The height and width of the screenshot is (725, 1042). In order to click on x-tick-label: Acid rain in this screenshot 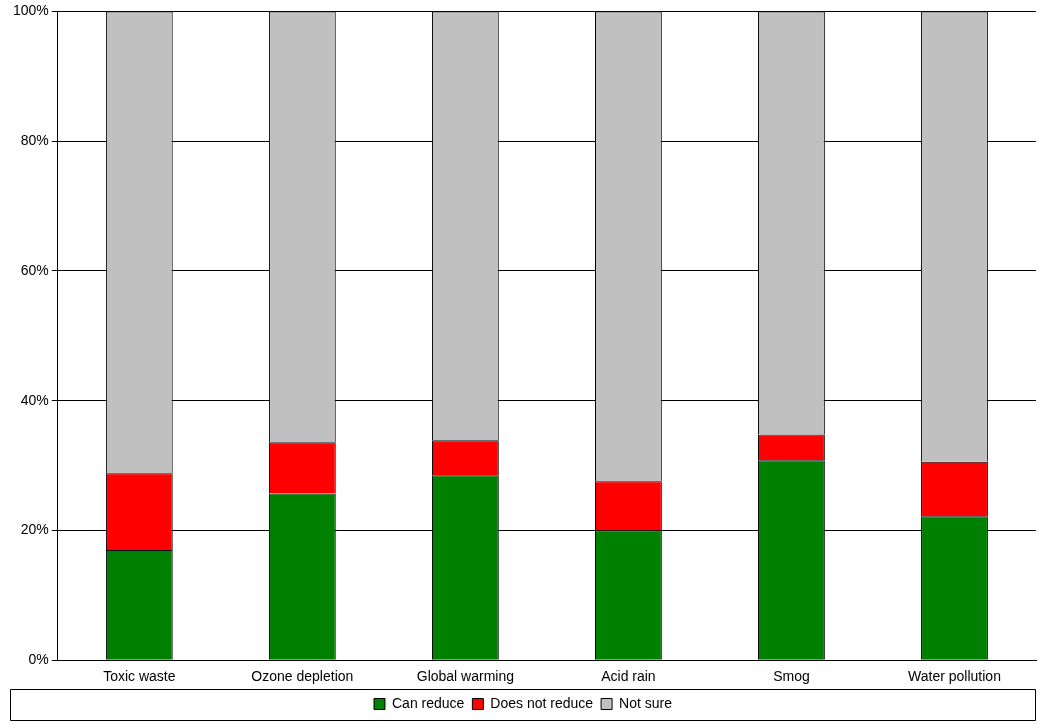, I will do `click(628, 676)`.